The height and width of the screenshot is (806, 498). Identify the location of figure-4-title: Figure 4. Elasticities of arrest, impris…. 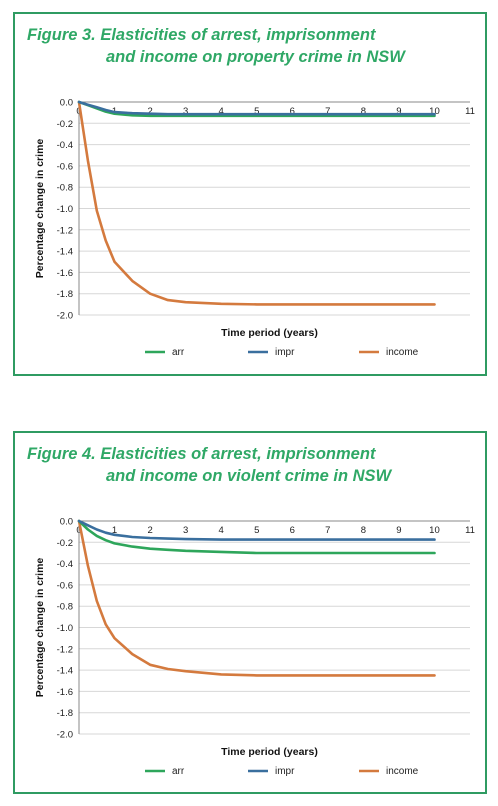
(209, 465).